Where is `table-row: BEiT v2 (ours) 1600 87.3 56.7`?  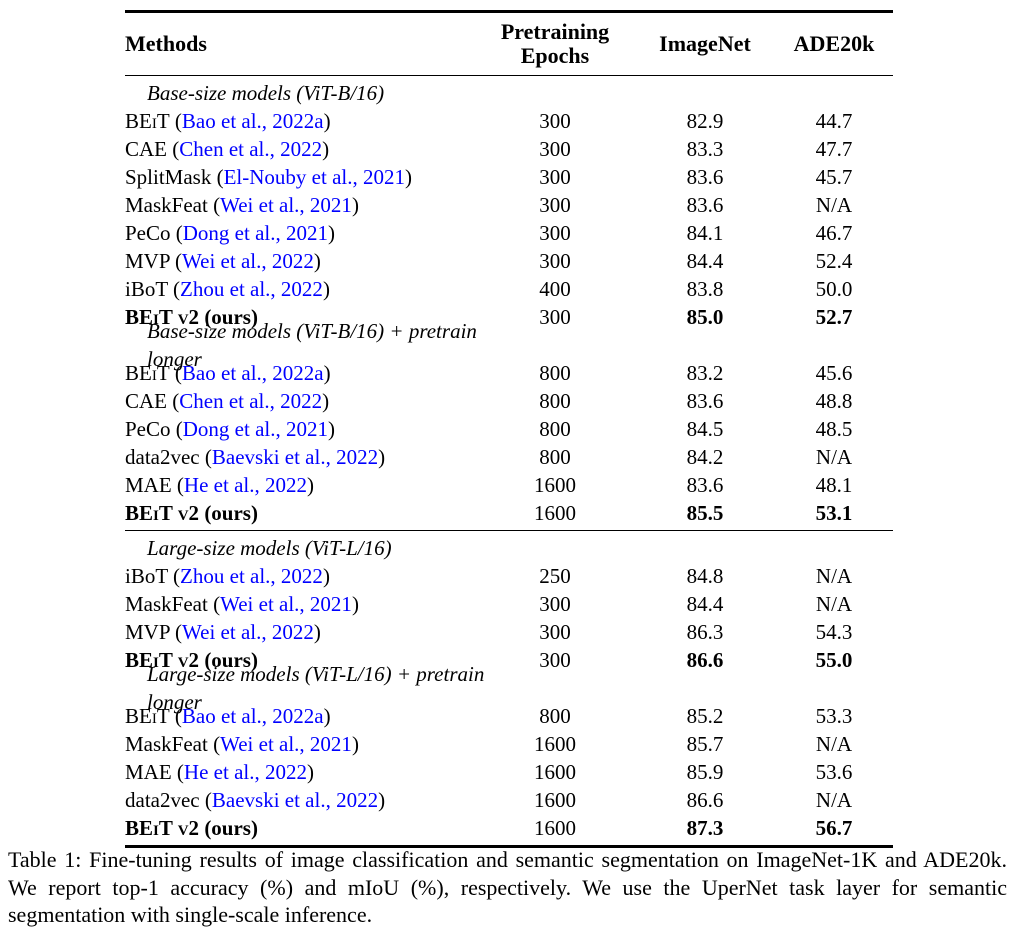
table-row: BEiT v2 (ours) 1600 87.3 56.7 is located at coordinates (509, 828).